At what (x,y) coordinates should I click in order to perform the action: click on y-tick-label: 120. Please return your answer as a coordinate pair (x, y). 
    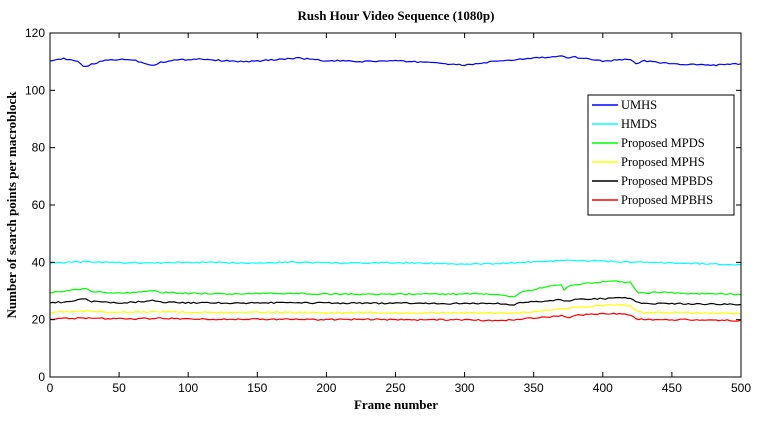
    Looking at the image, I should click on (35, 33).